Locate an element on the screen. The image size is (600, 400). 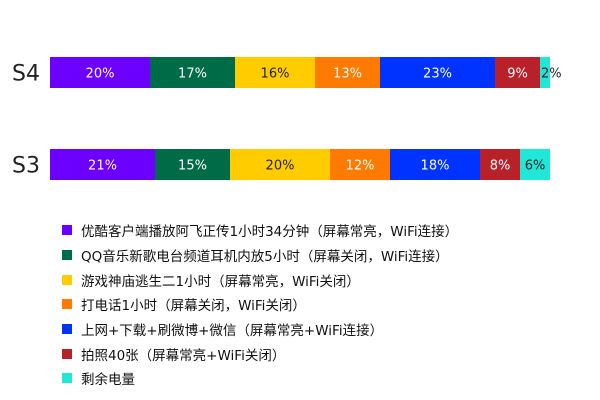
data-label-s4-0: 20% is located at coordinates (100, 74).